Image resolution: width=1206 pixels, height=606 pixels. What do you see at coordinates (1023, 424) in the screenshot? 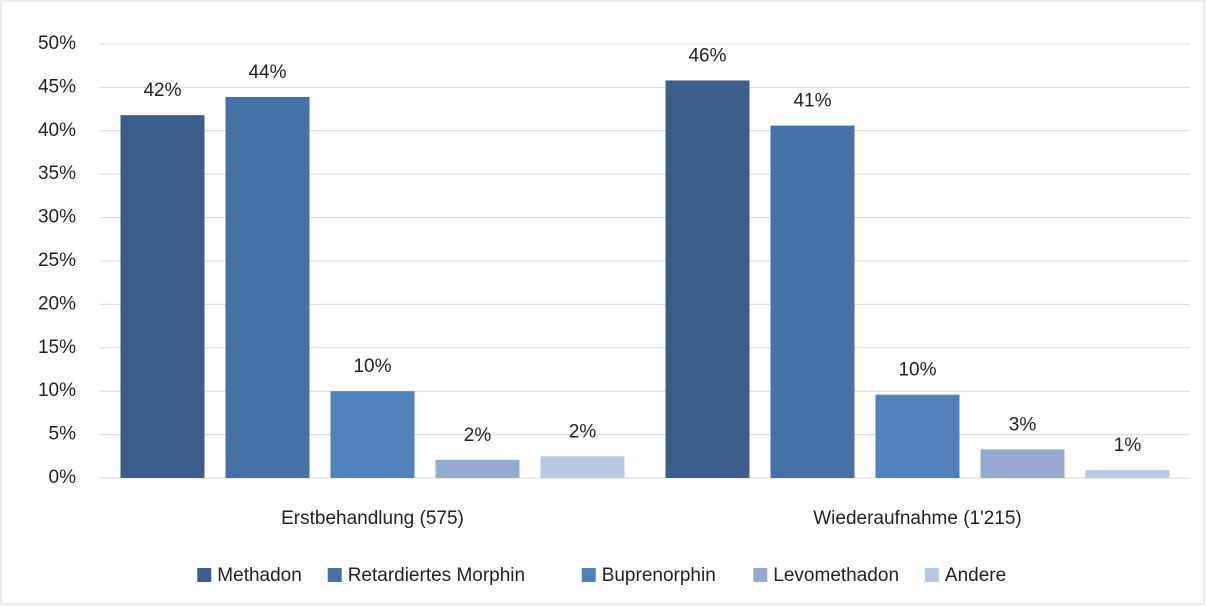
I see `value-label: 3%` at bounding box center [1023, 424].